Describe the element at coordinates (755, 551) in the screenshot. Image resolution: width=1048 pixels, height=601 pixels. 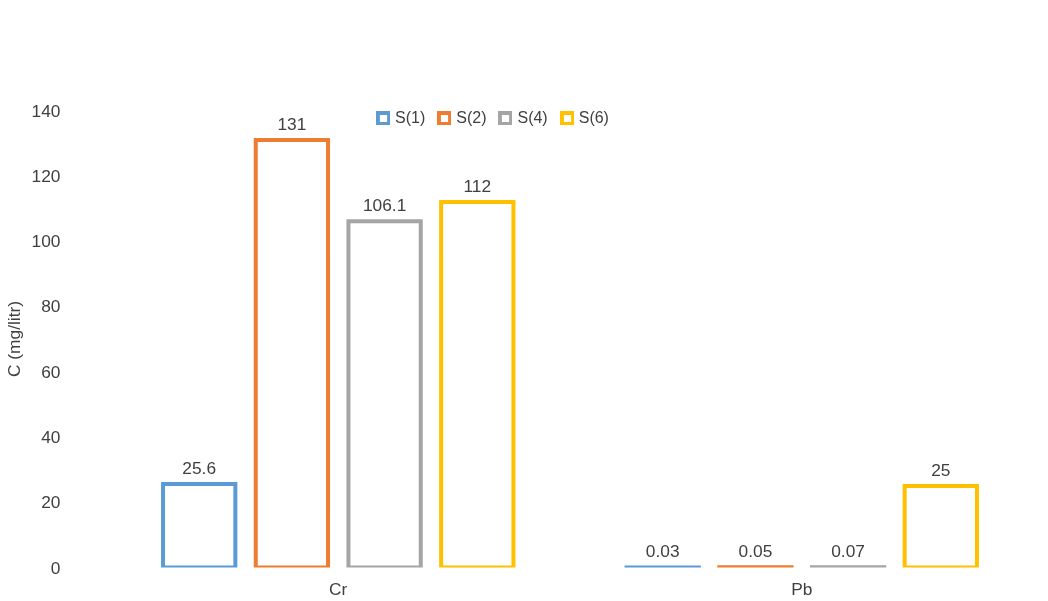
I see `data-label: 0.05` at that location.